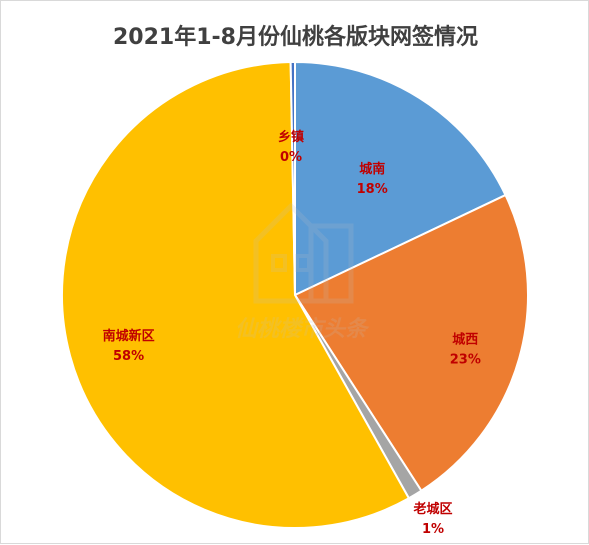  Describe the element at coordinates (129, 336) in the screenshot. I see `slice-name-label: 南城新区` at that location.